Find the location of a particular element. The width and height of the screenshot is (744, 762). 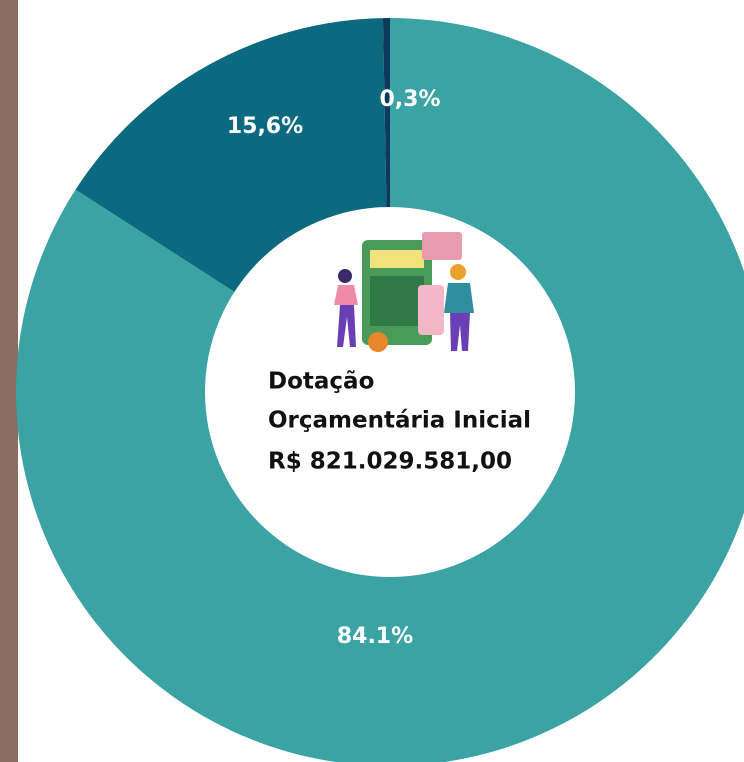

center-text: Dotação is located at coordinates (321, 382).